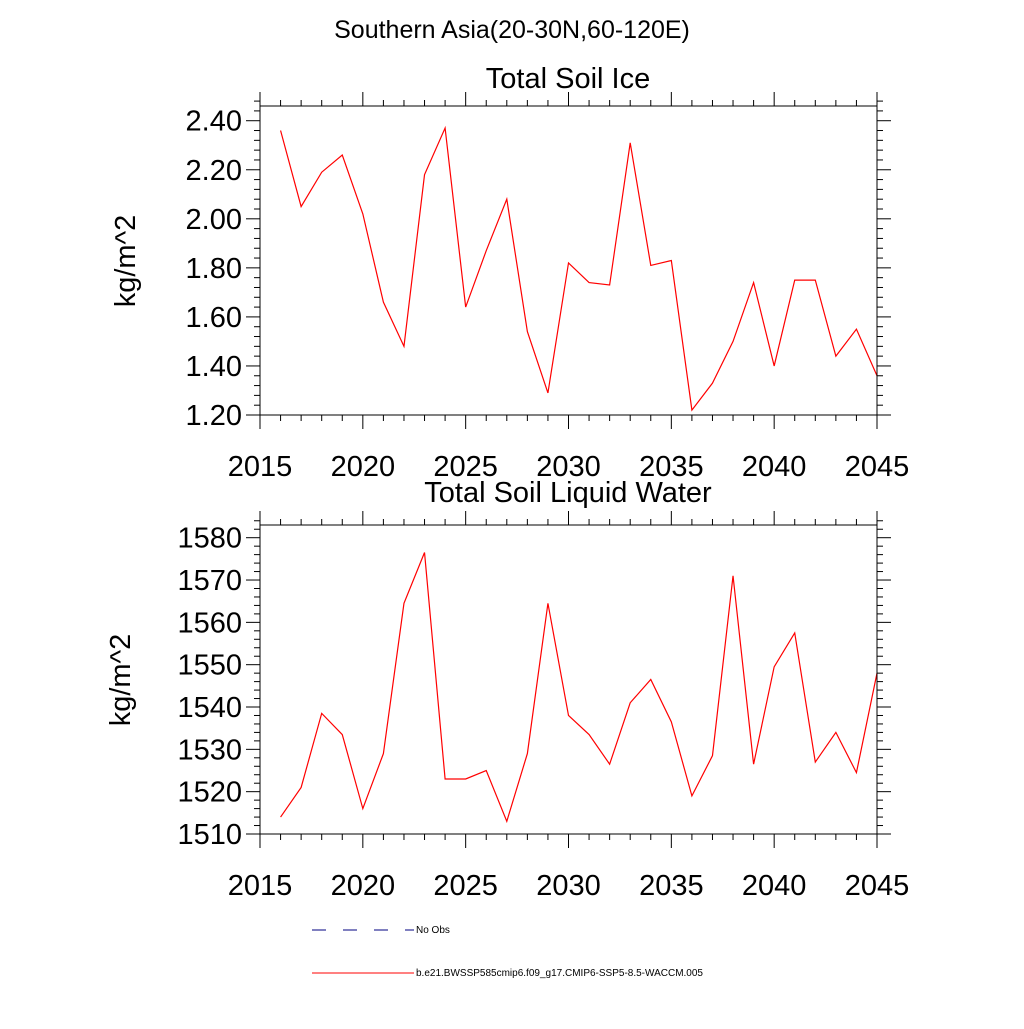 The image size is (1024, 1029). What do you see at coordinates (512, 30) in the screenshot?
I see `figure-title: Southern Asia(20-30N,60-120E)` at bounding box center [512, 30].